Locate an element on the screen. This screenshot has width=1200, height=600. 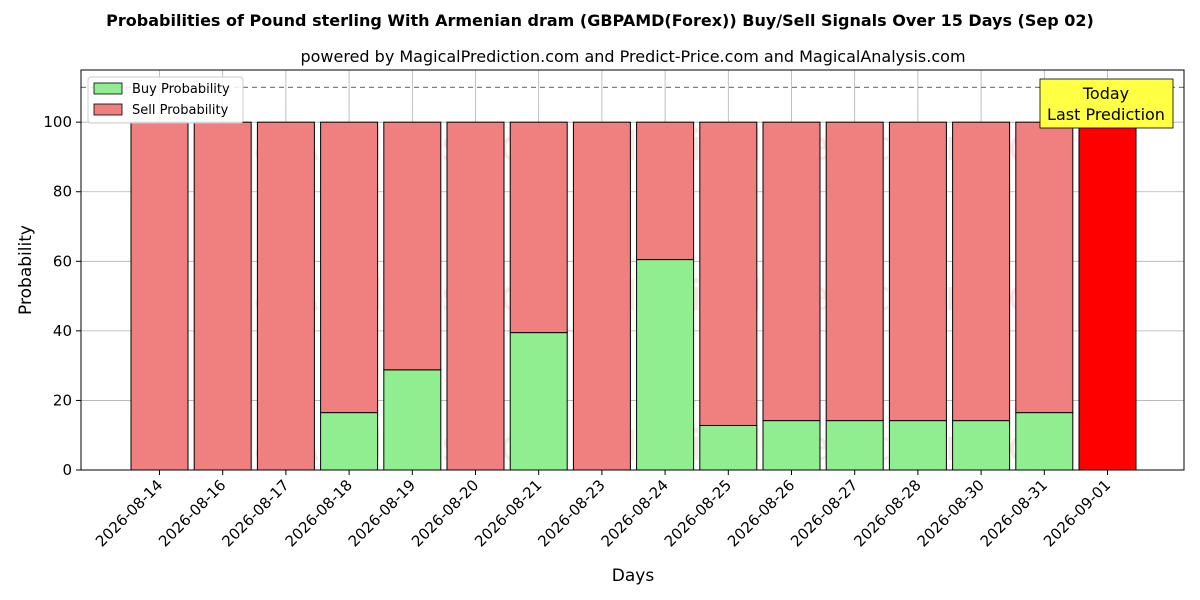
x-tick-label-2026-08-20: 2026-08-20 is located at coordinates (445, 513).